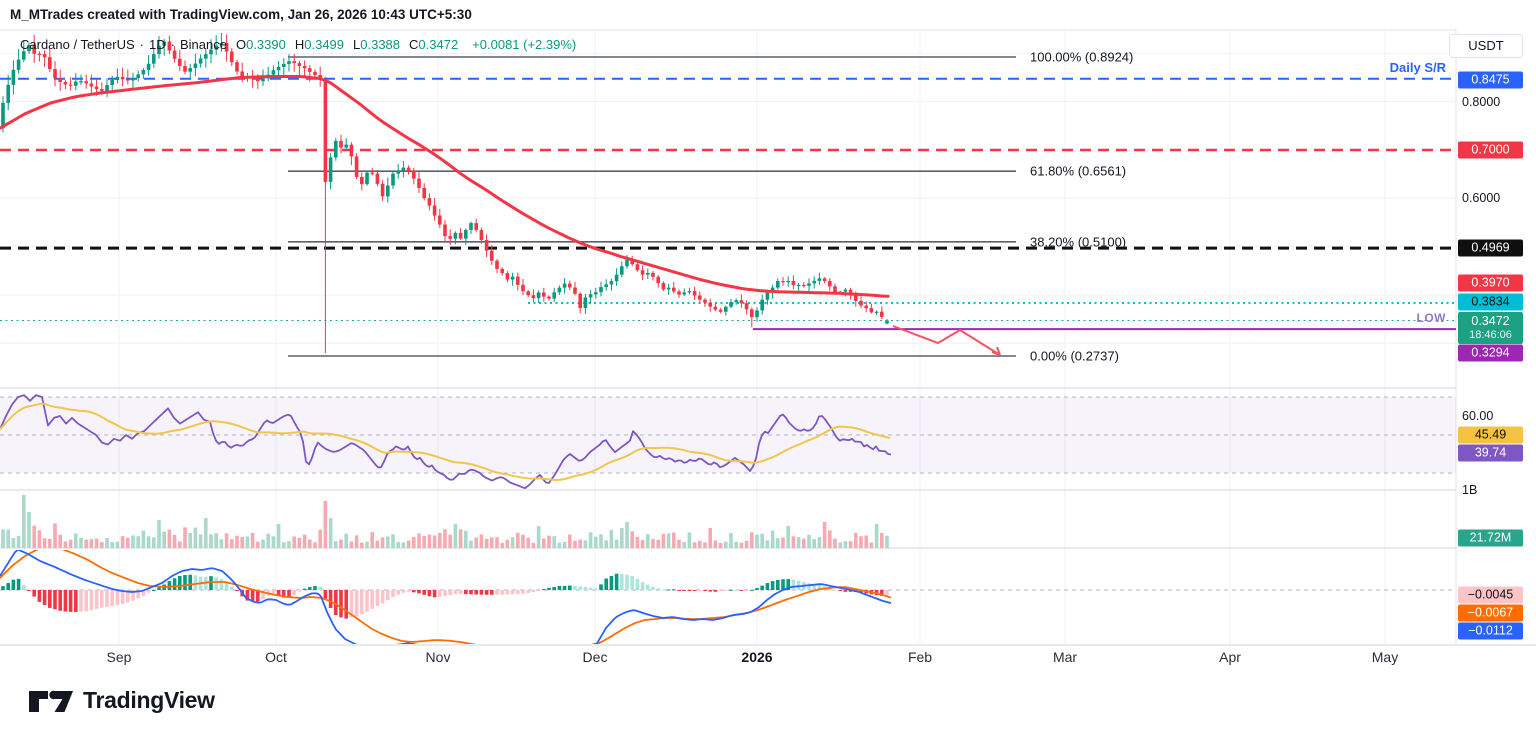  What do you see at coordinates (1490, 453) in the screenshot?
I see `axis-badge-39.74: 39.74` at bounding box center [1490, 453].